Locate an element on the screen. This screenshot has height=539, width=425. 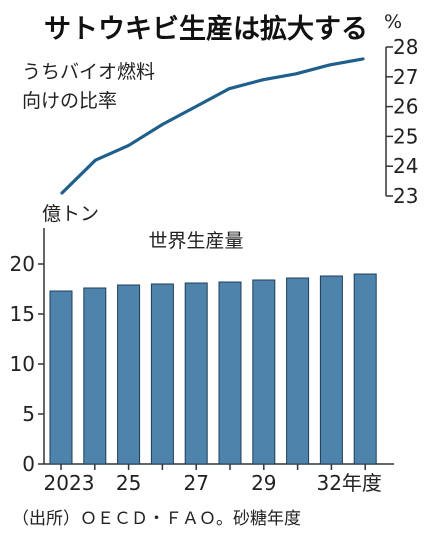
bar-x-tick-label: 2023 is located at coordinates (69, 483).